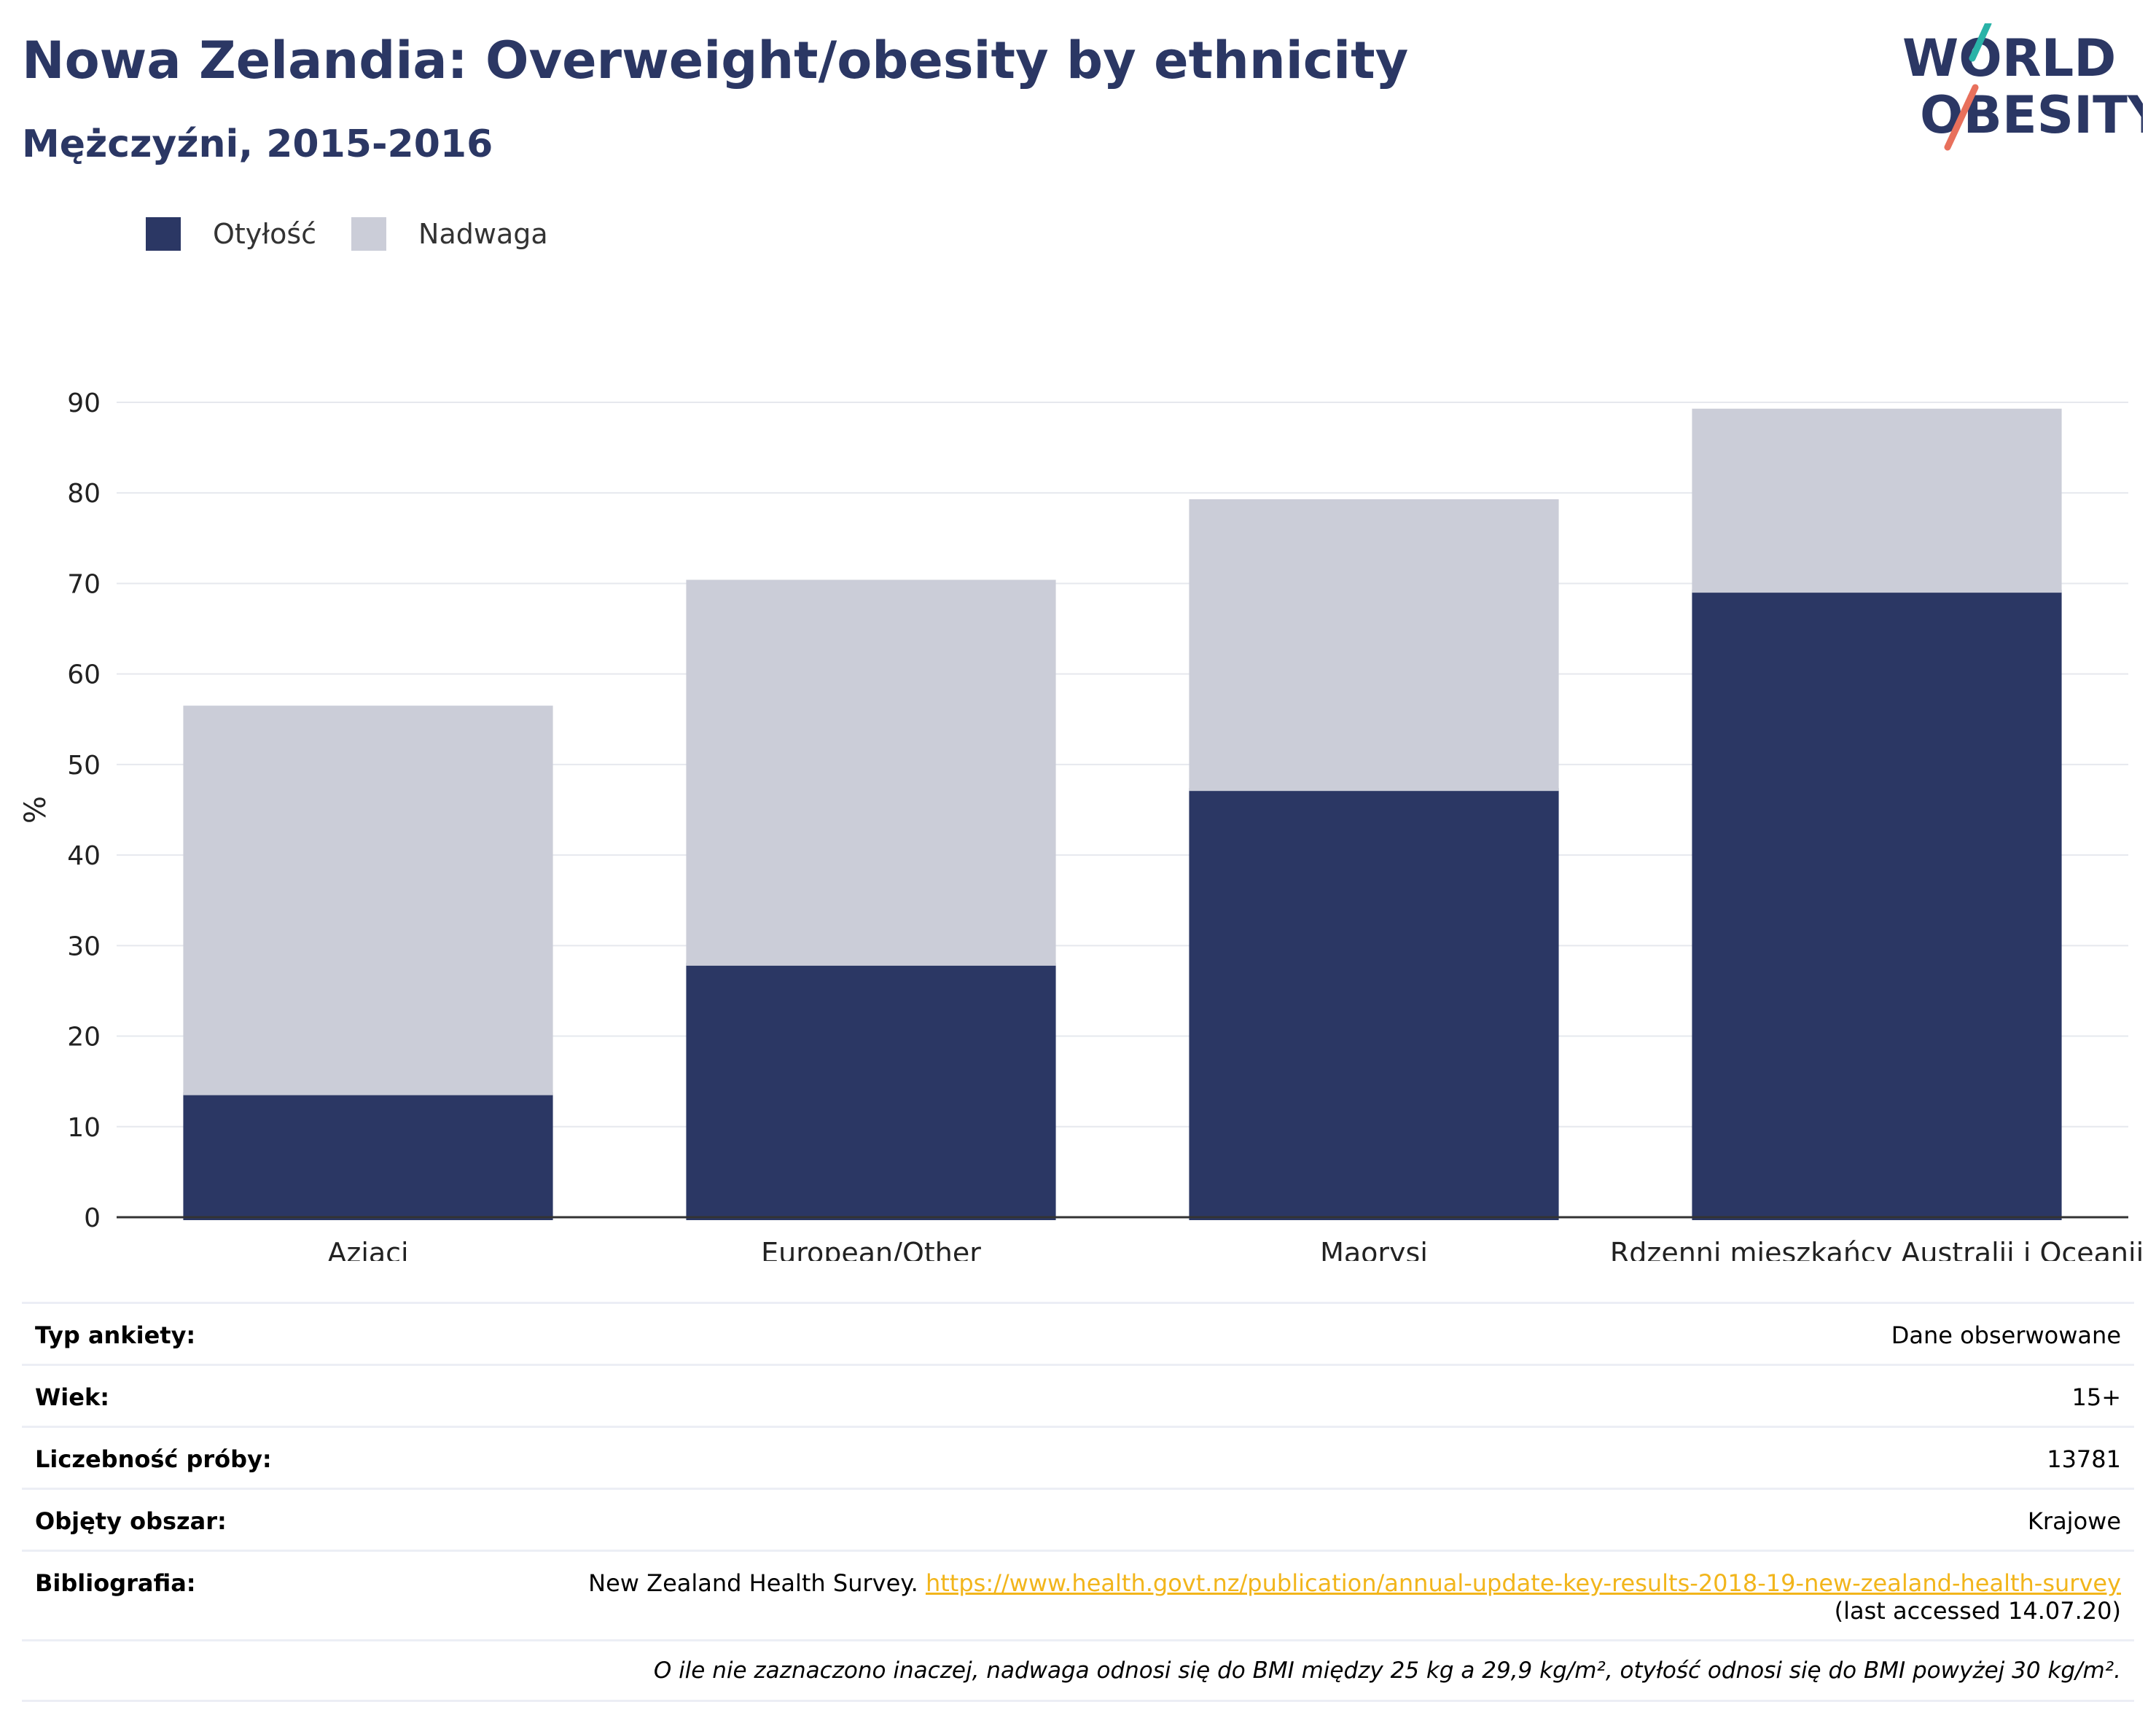 This screenshot has width=2156, height=1734. What do you see at coordinates (369, 234) in the screenshot?
I see `legend-swatch-overweight` at bounding box center [369, 234].